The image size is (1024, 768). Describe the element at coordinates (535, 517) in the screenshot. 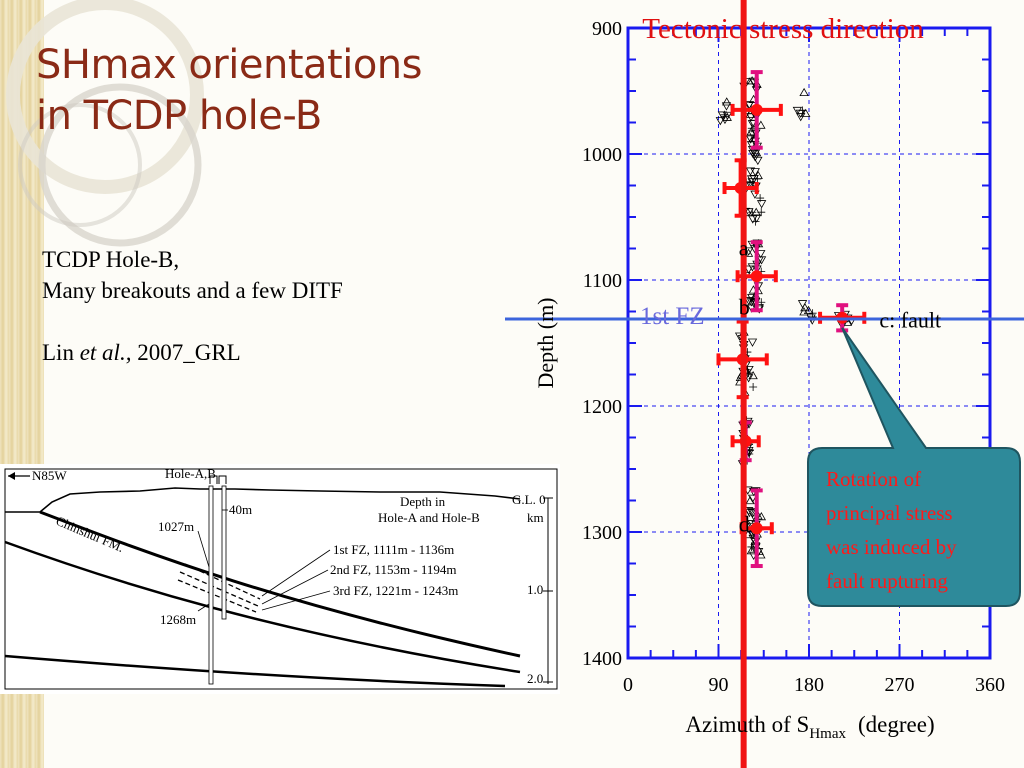

I see `km-label: km` at that location.